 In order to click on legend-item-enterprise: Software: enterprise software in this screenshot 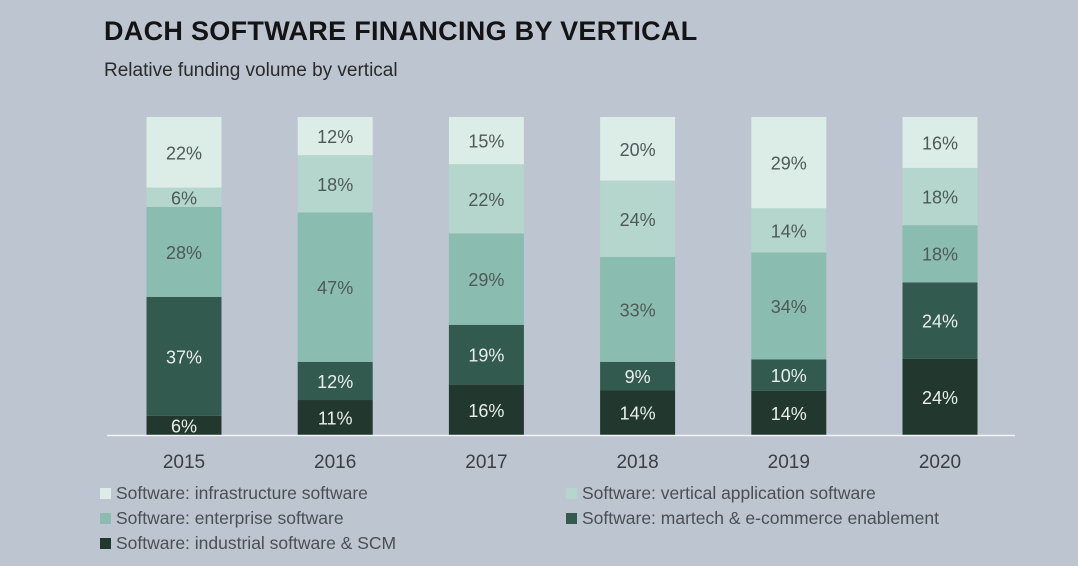, I will do `click(222, 518)`.